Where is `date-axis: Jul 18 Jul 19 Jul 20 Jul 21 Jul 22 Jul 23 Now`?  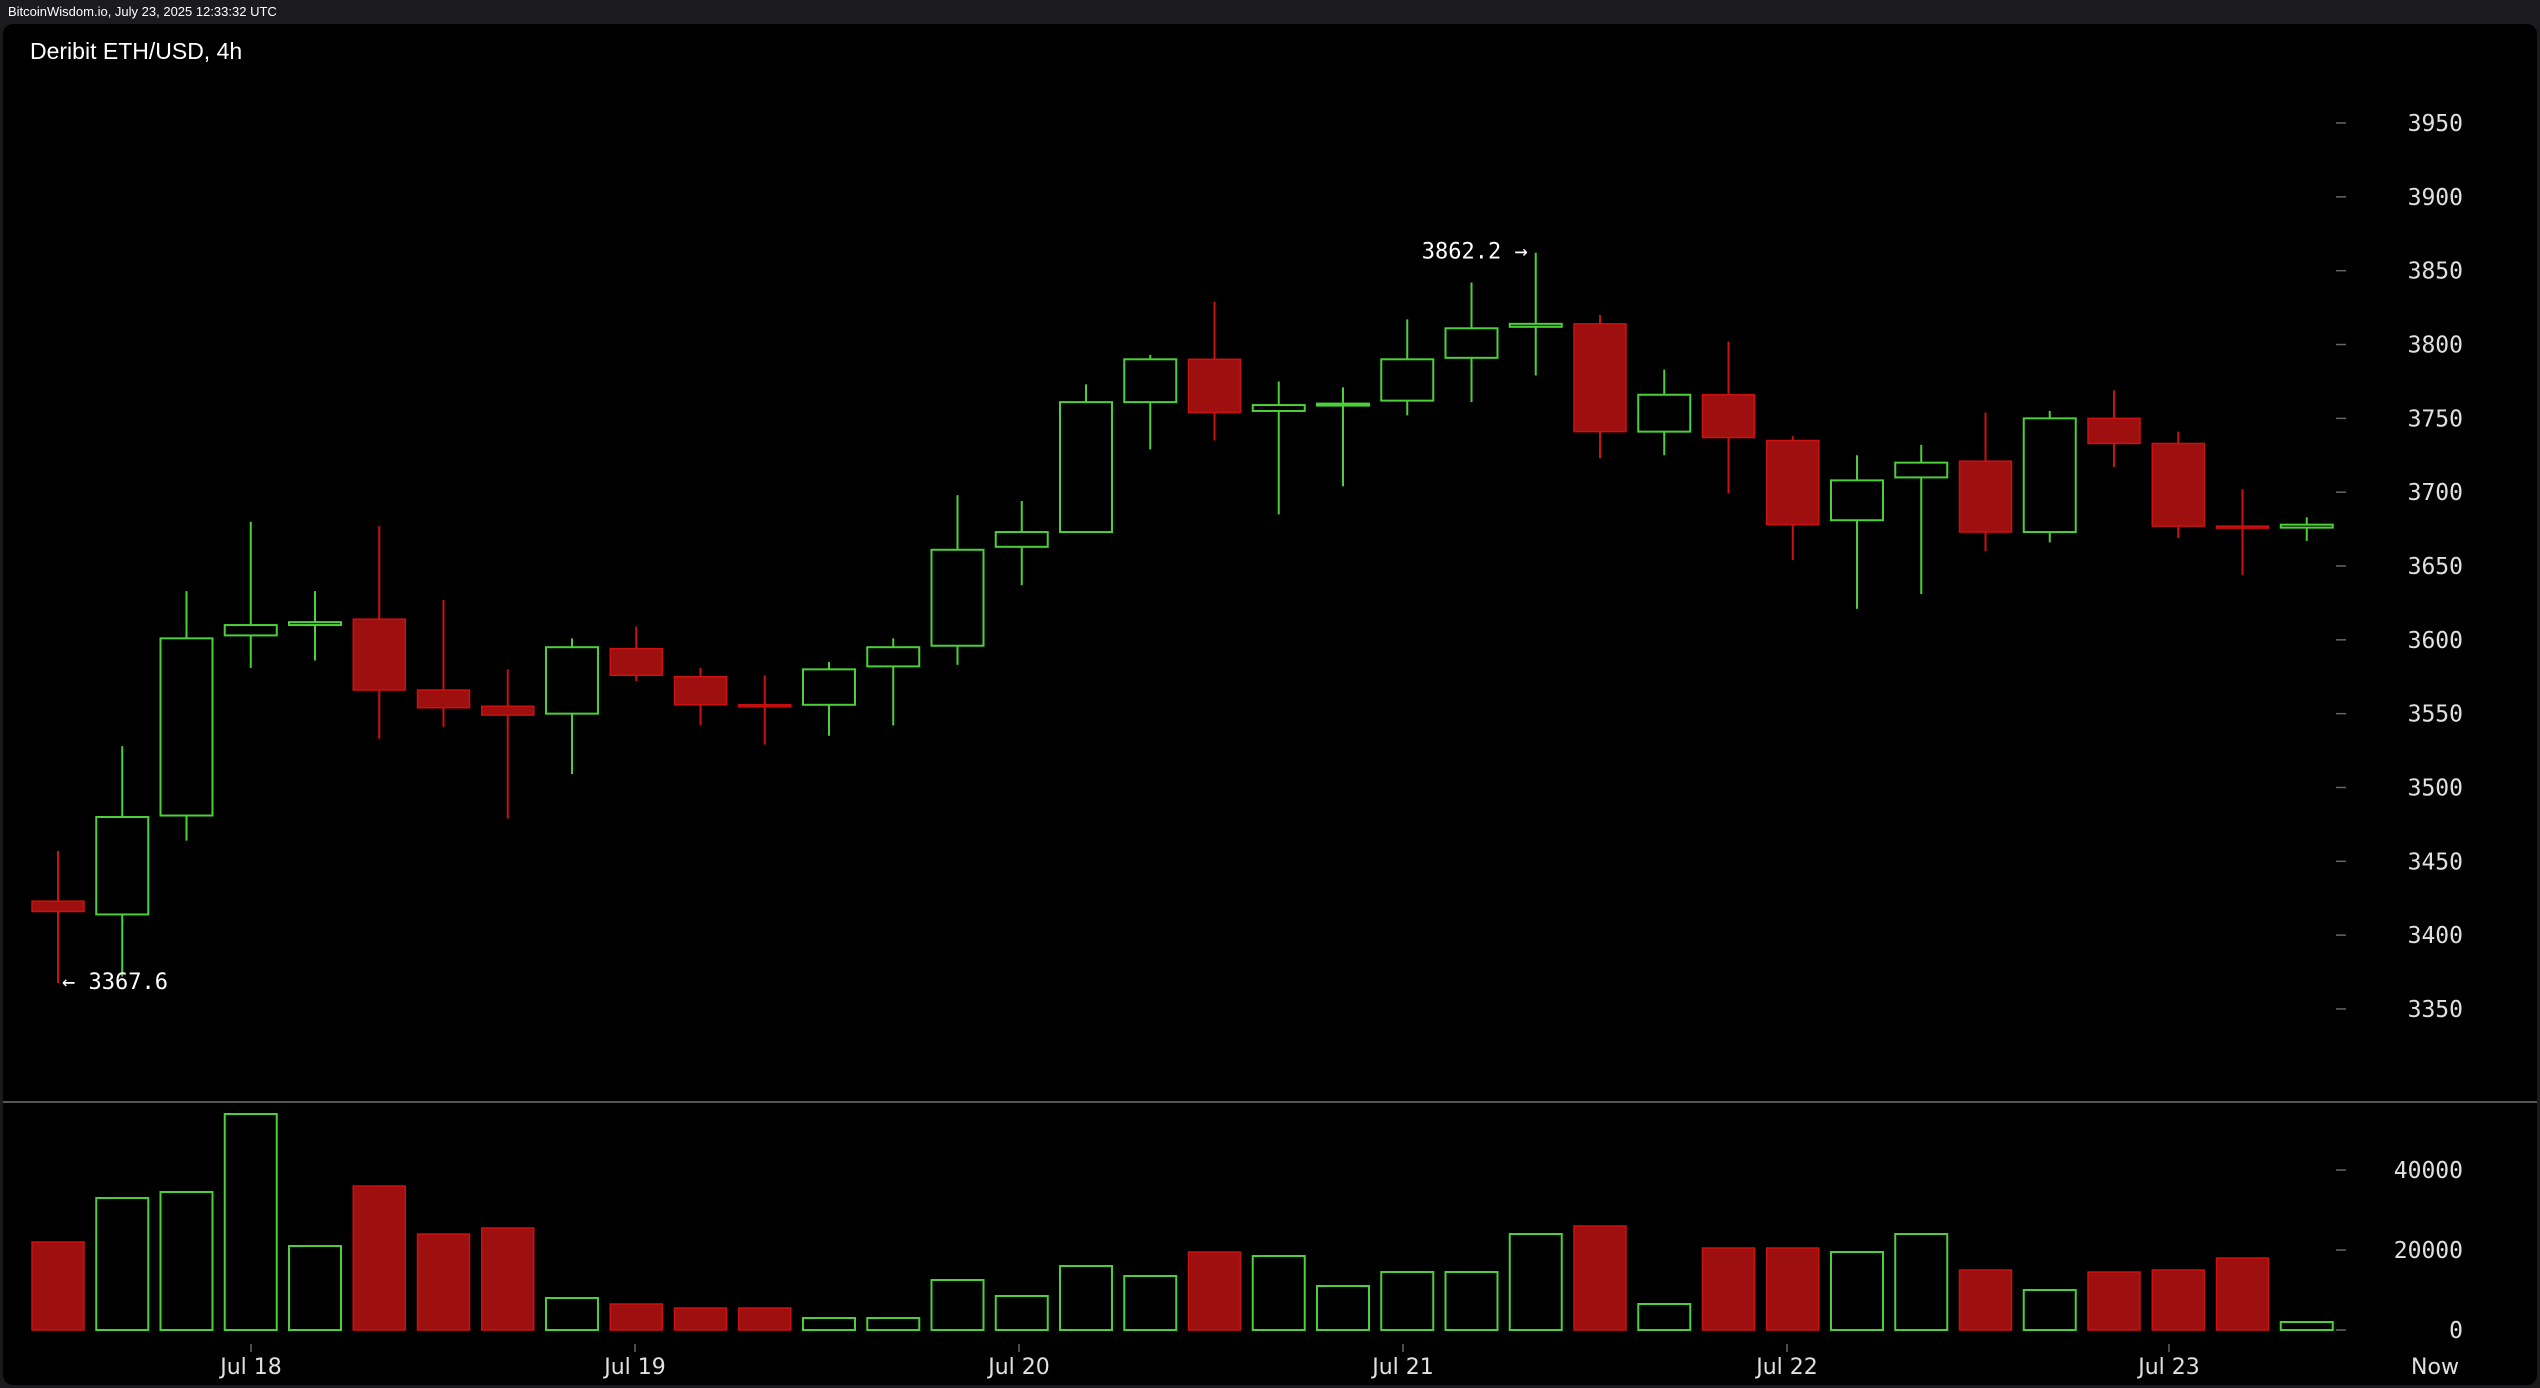 date-axis: Jul 18 Jul 19 Jul 20 Jul 21 Jul 22 Jul 23 Now is located at coordinates (1338, 1362).